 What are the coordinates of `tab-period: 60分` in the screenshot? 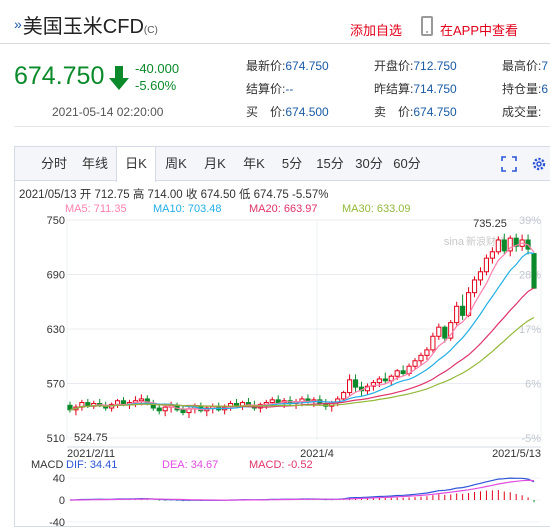 It's located at (407, 163).